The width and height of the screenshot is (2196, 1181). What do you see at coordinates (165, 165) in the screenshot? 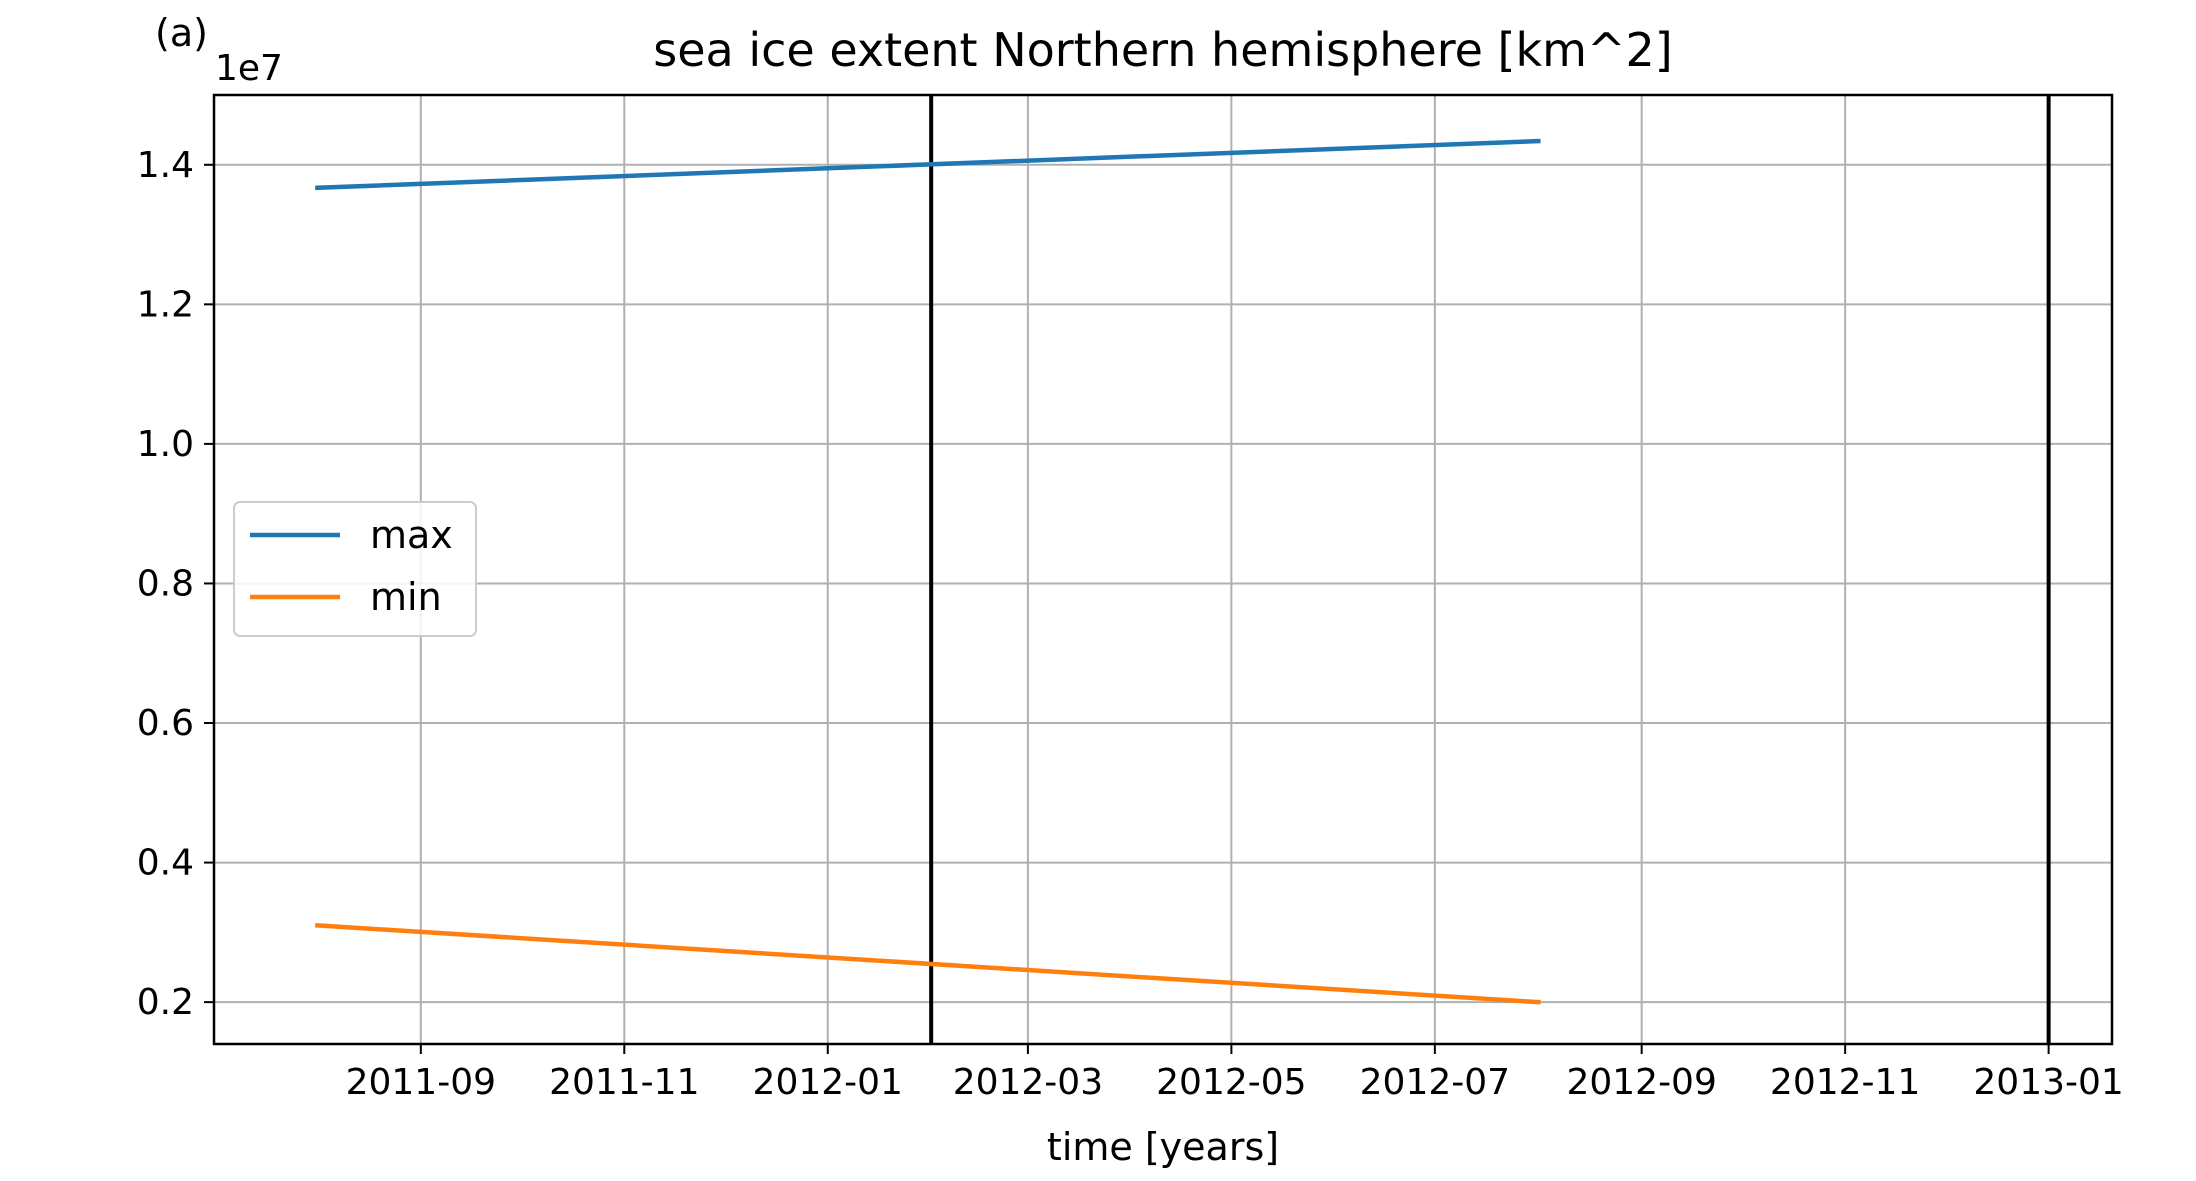
I see `y-tick-label: 1.4` at bounding box center [165, 165].